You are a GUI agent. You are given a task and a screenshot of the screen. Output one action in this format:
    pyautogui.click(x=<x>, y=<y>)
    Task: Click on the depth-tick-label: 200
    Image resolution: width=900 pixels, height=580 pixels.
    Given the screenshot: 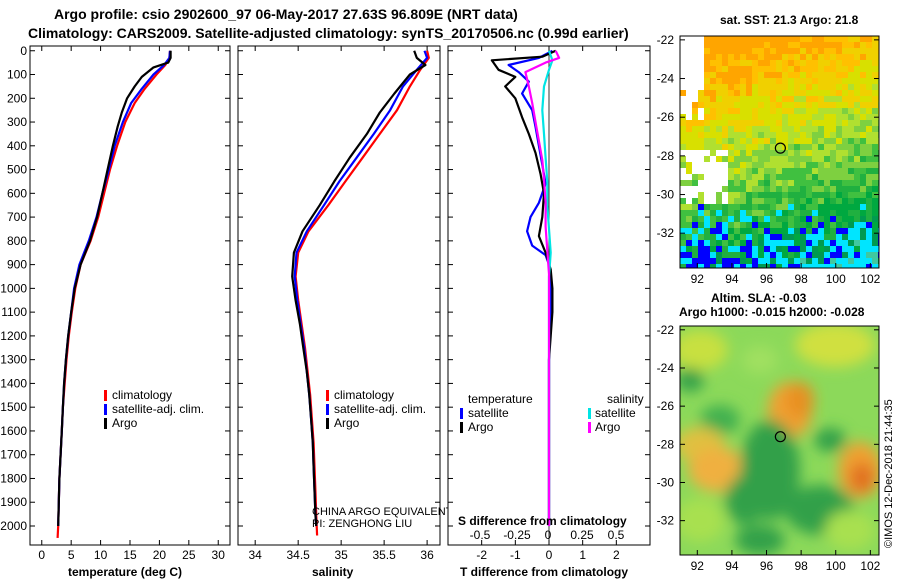 What is the action you would take?
    pyautogui.click(x=17, y=98)
    